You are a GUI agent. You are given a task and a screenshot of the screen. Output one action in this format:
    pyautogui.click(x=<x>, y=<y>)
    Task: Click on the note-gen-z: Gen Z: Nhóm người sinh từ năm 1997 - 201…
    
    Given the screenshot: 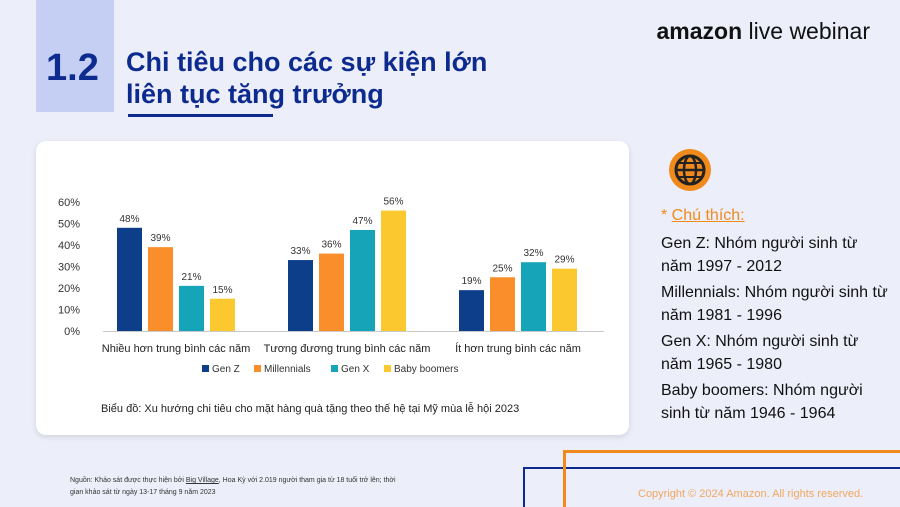 What is the action you would take?
    pyautogui.click(x=759, y=255)
    